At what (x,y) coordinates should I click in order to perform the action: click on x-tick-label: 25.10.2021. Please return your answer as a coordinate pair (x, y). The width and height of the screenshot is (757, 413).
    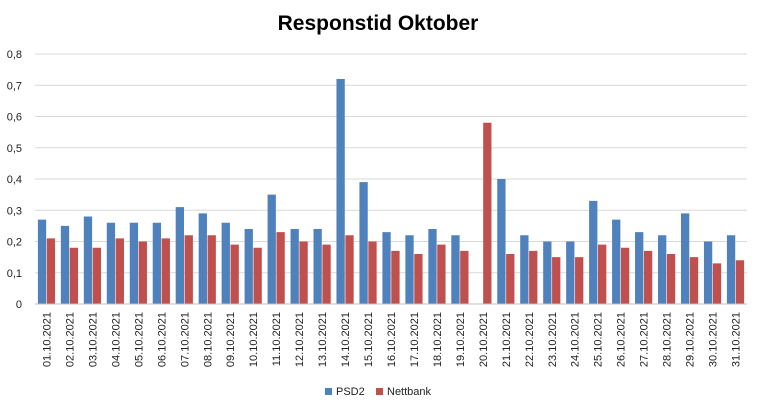
    Looking at the image, I should click on (599, 339).